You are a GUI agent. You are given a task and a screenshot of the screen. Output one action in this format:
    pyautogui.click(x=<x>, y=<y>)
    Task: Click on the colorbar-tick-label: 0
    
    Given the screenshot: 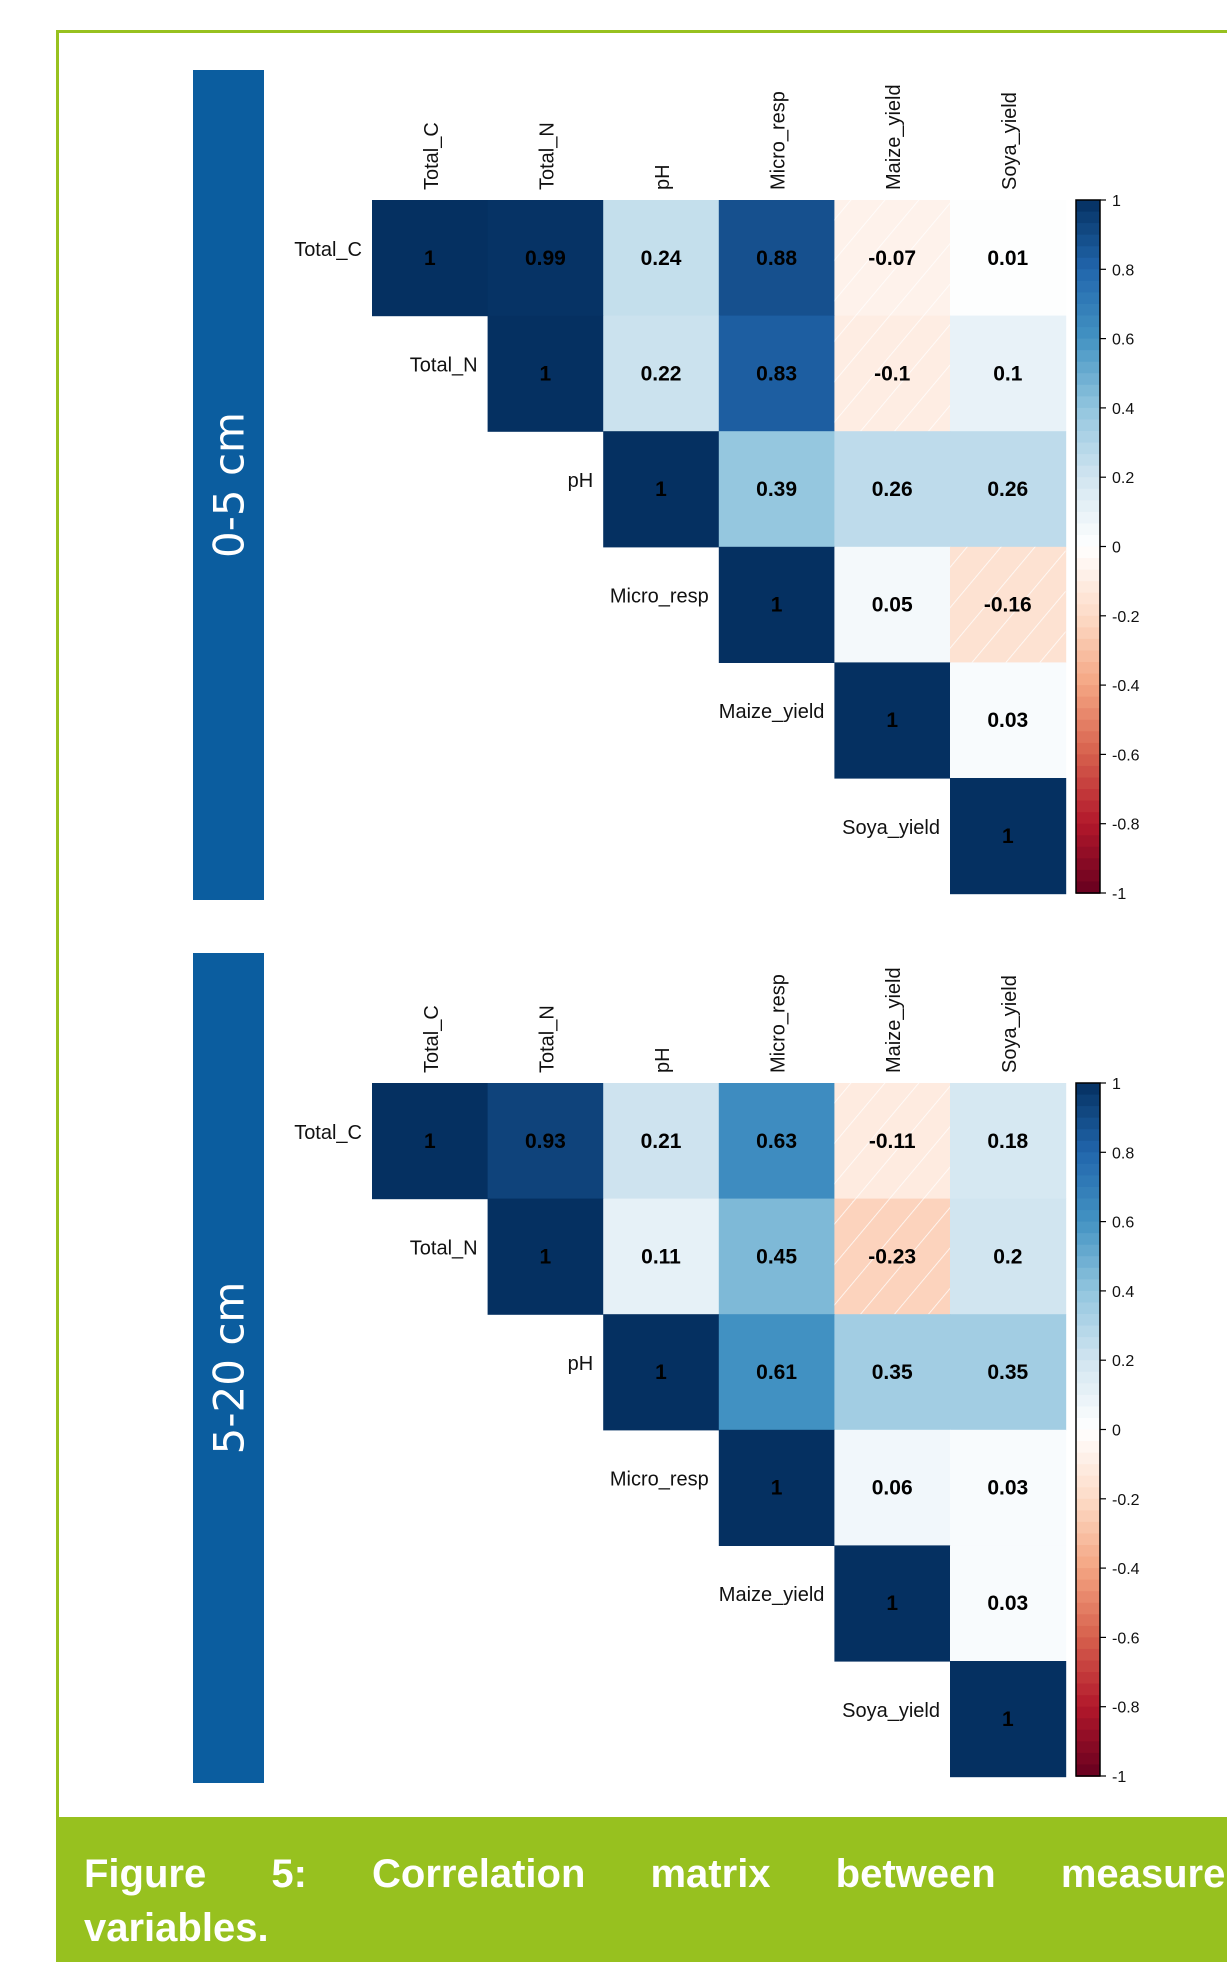 What is the action you would take?
    pyautogui.click(x=1116, y=1431)
    